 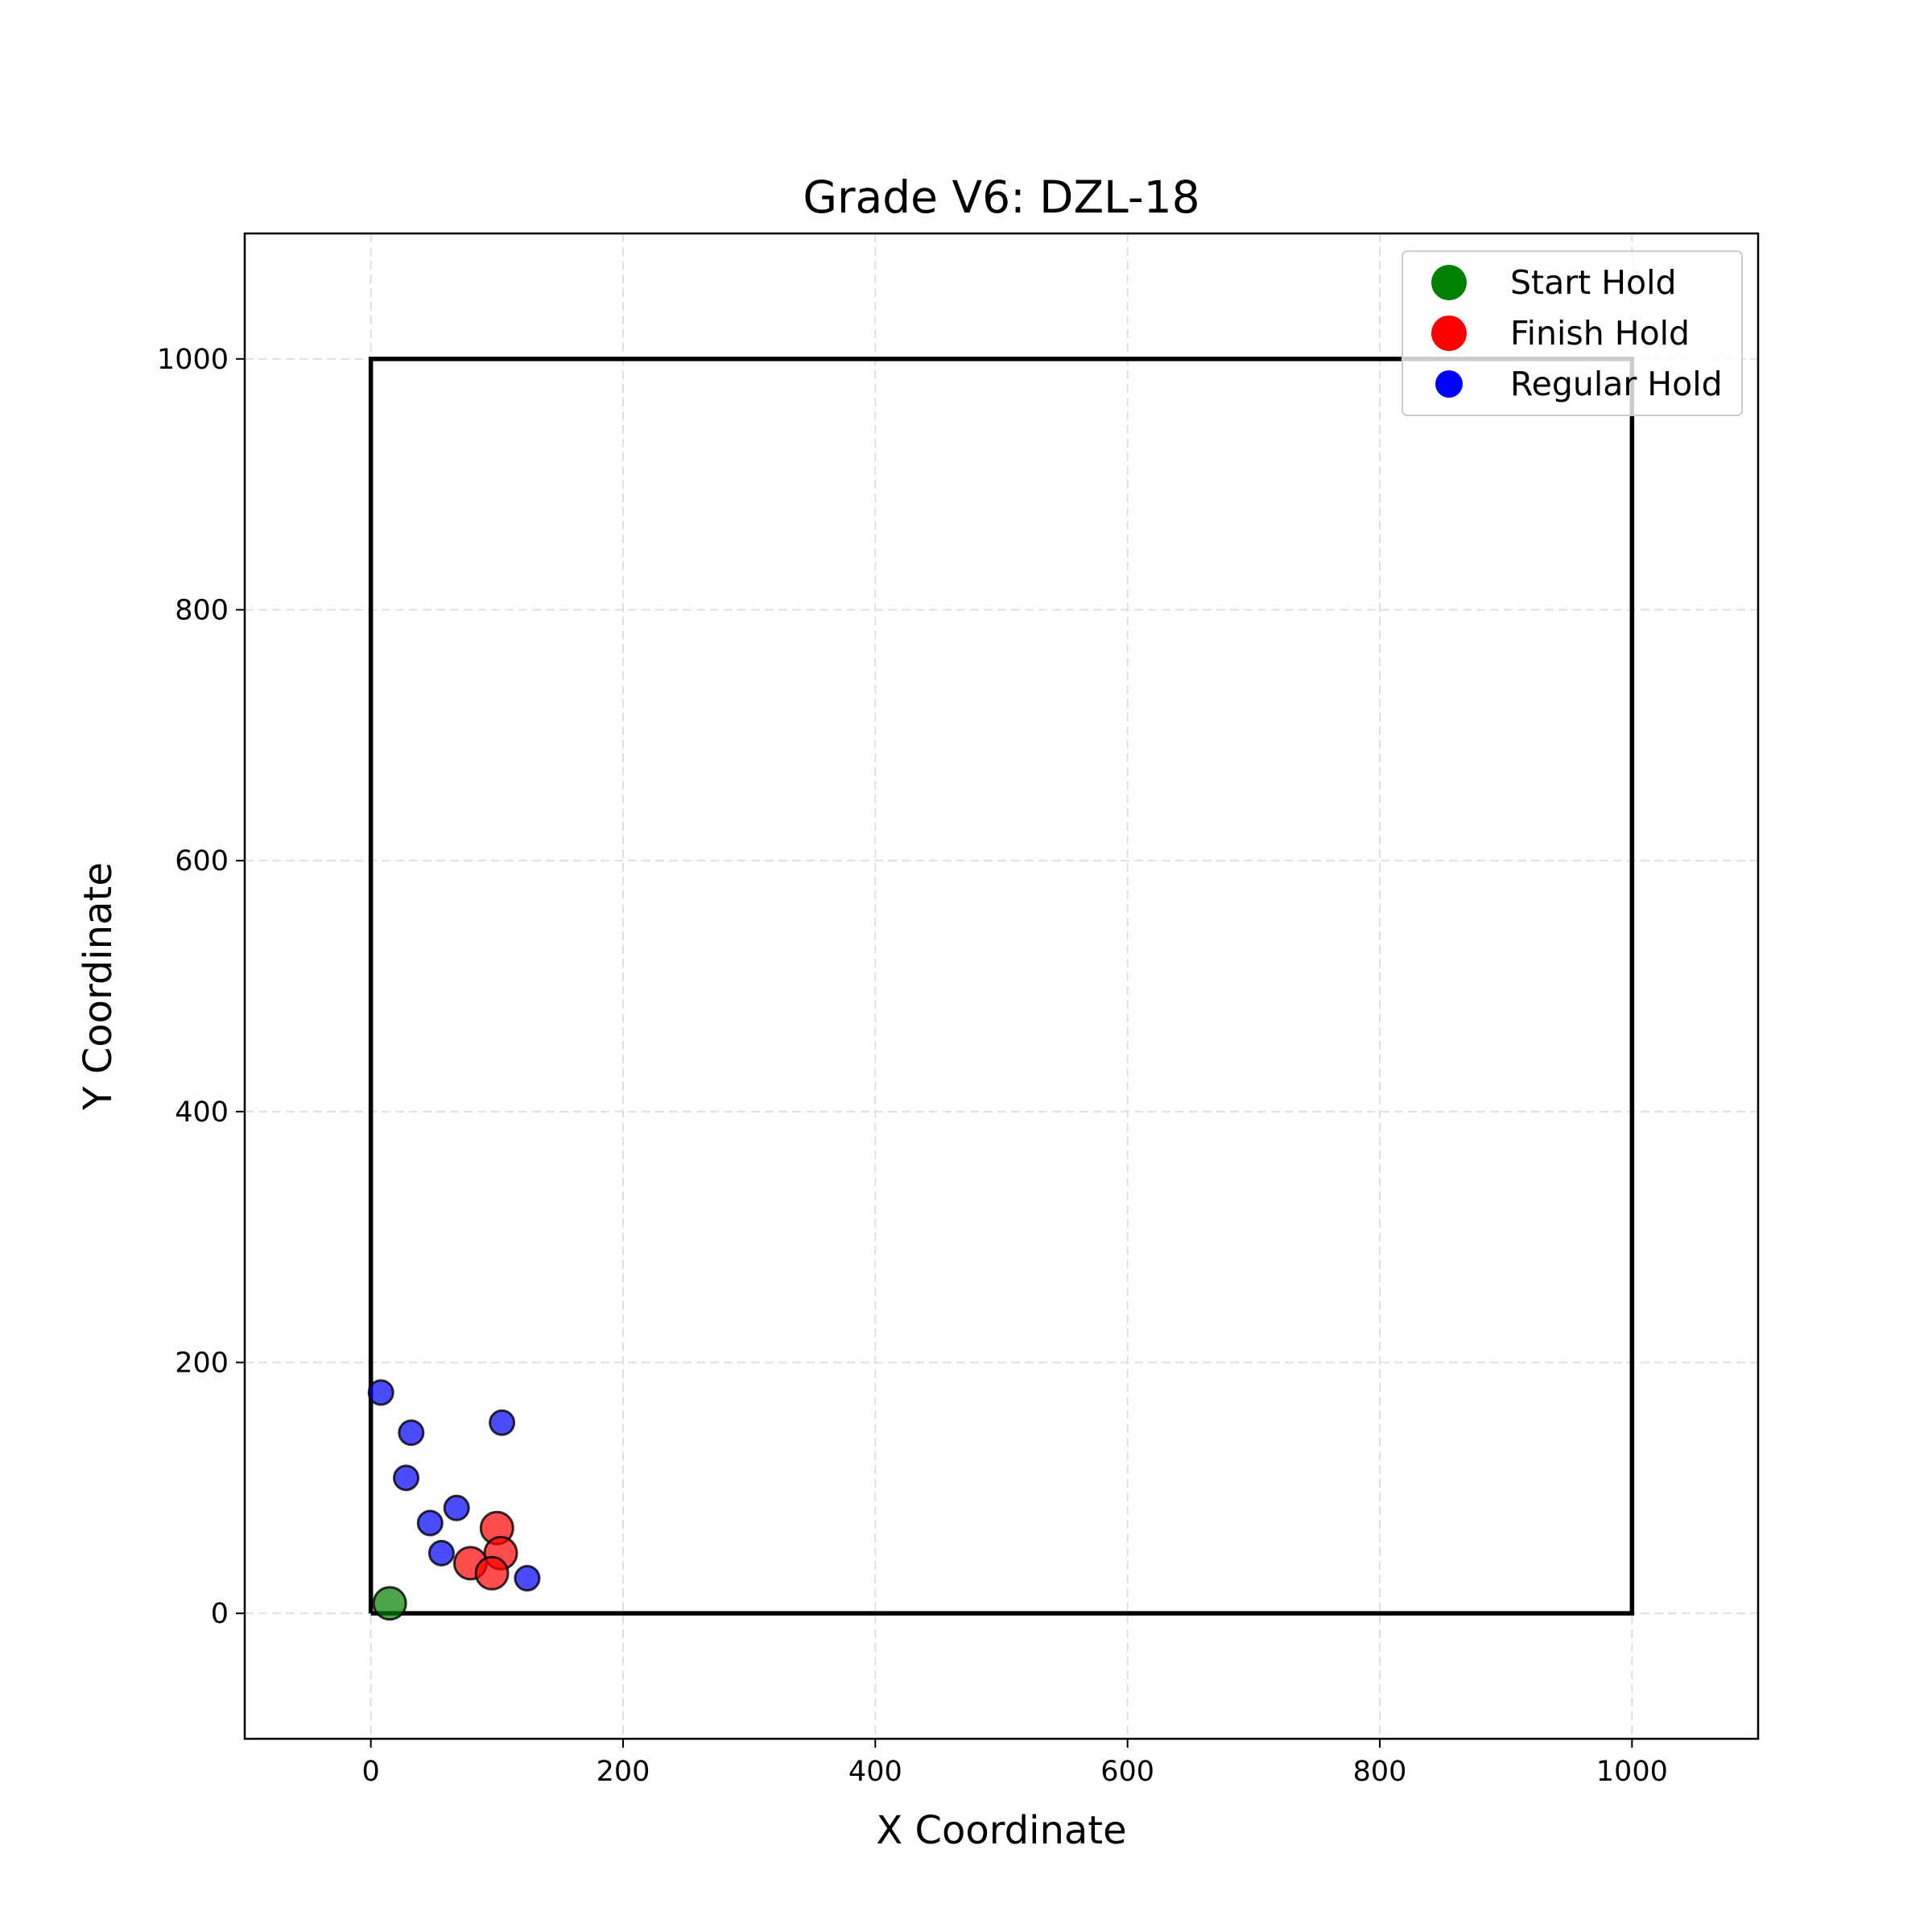 What do you see at coordinates (1449, 282) in the screenshot?
I see `legend-marker-start-hold` at bounding box center [1449, 282].